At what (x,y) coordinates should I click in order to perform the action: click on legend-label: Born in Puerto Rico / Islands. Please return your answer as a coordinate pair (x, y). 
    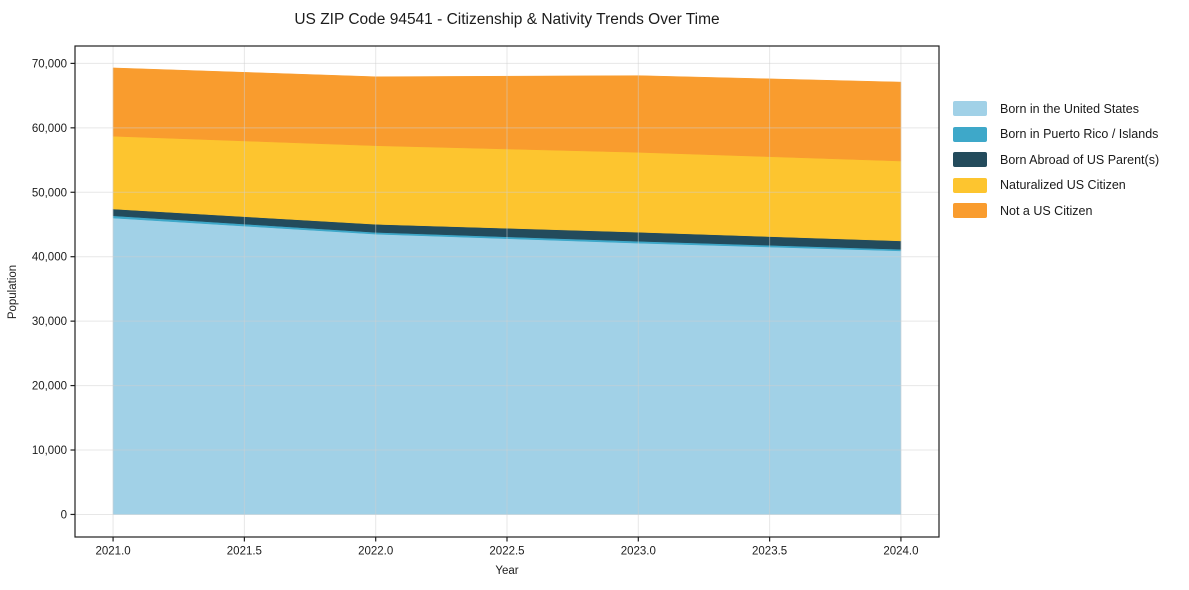
    Looking at the image, I should click on (1079, 134).